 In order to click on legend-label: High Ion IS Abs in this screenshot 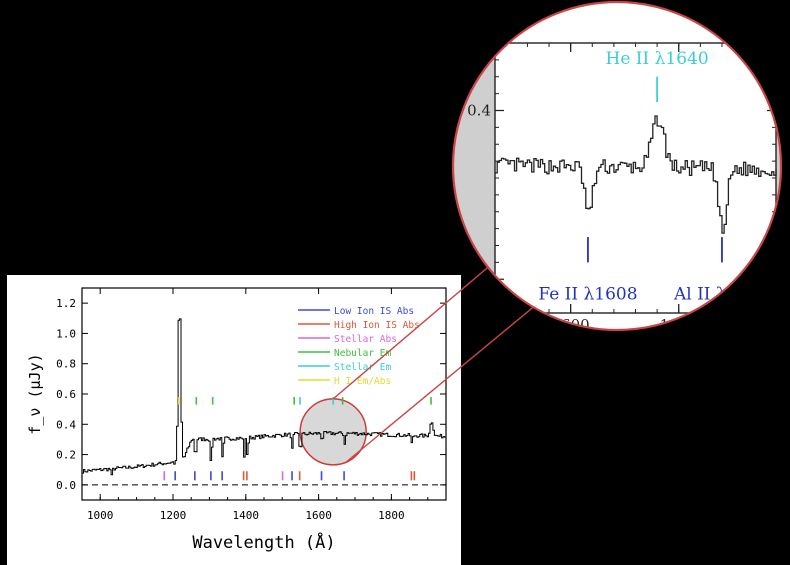, I will do `click(377, 325)`.